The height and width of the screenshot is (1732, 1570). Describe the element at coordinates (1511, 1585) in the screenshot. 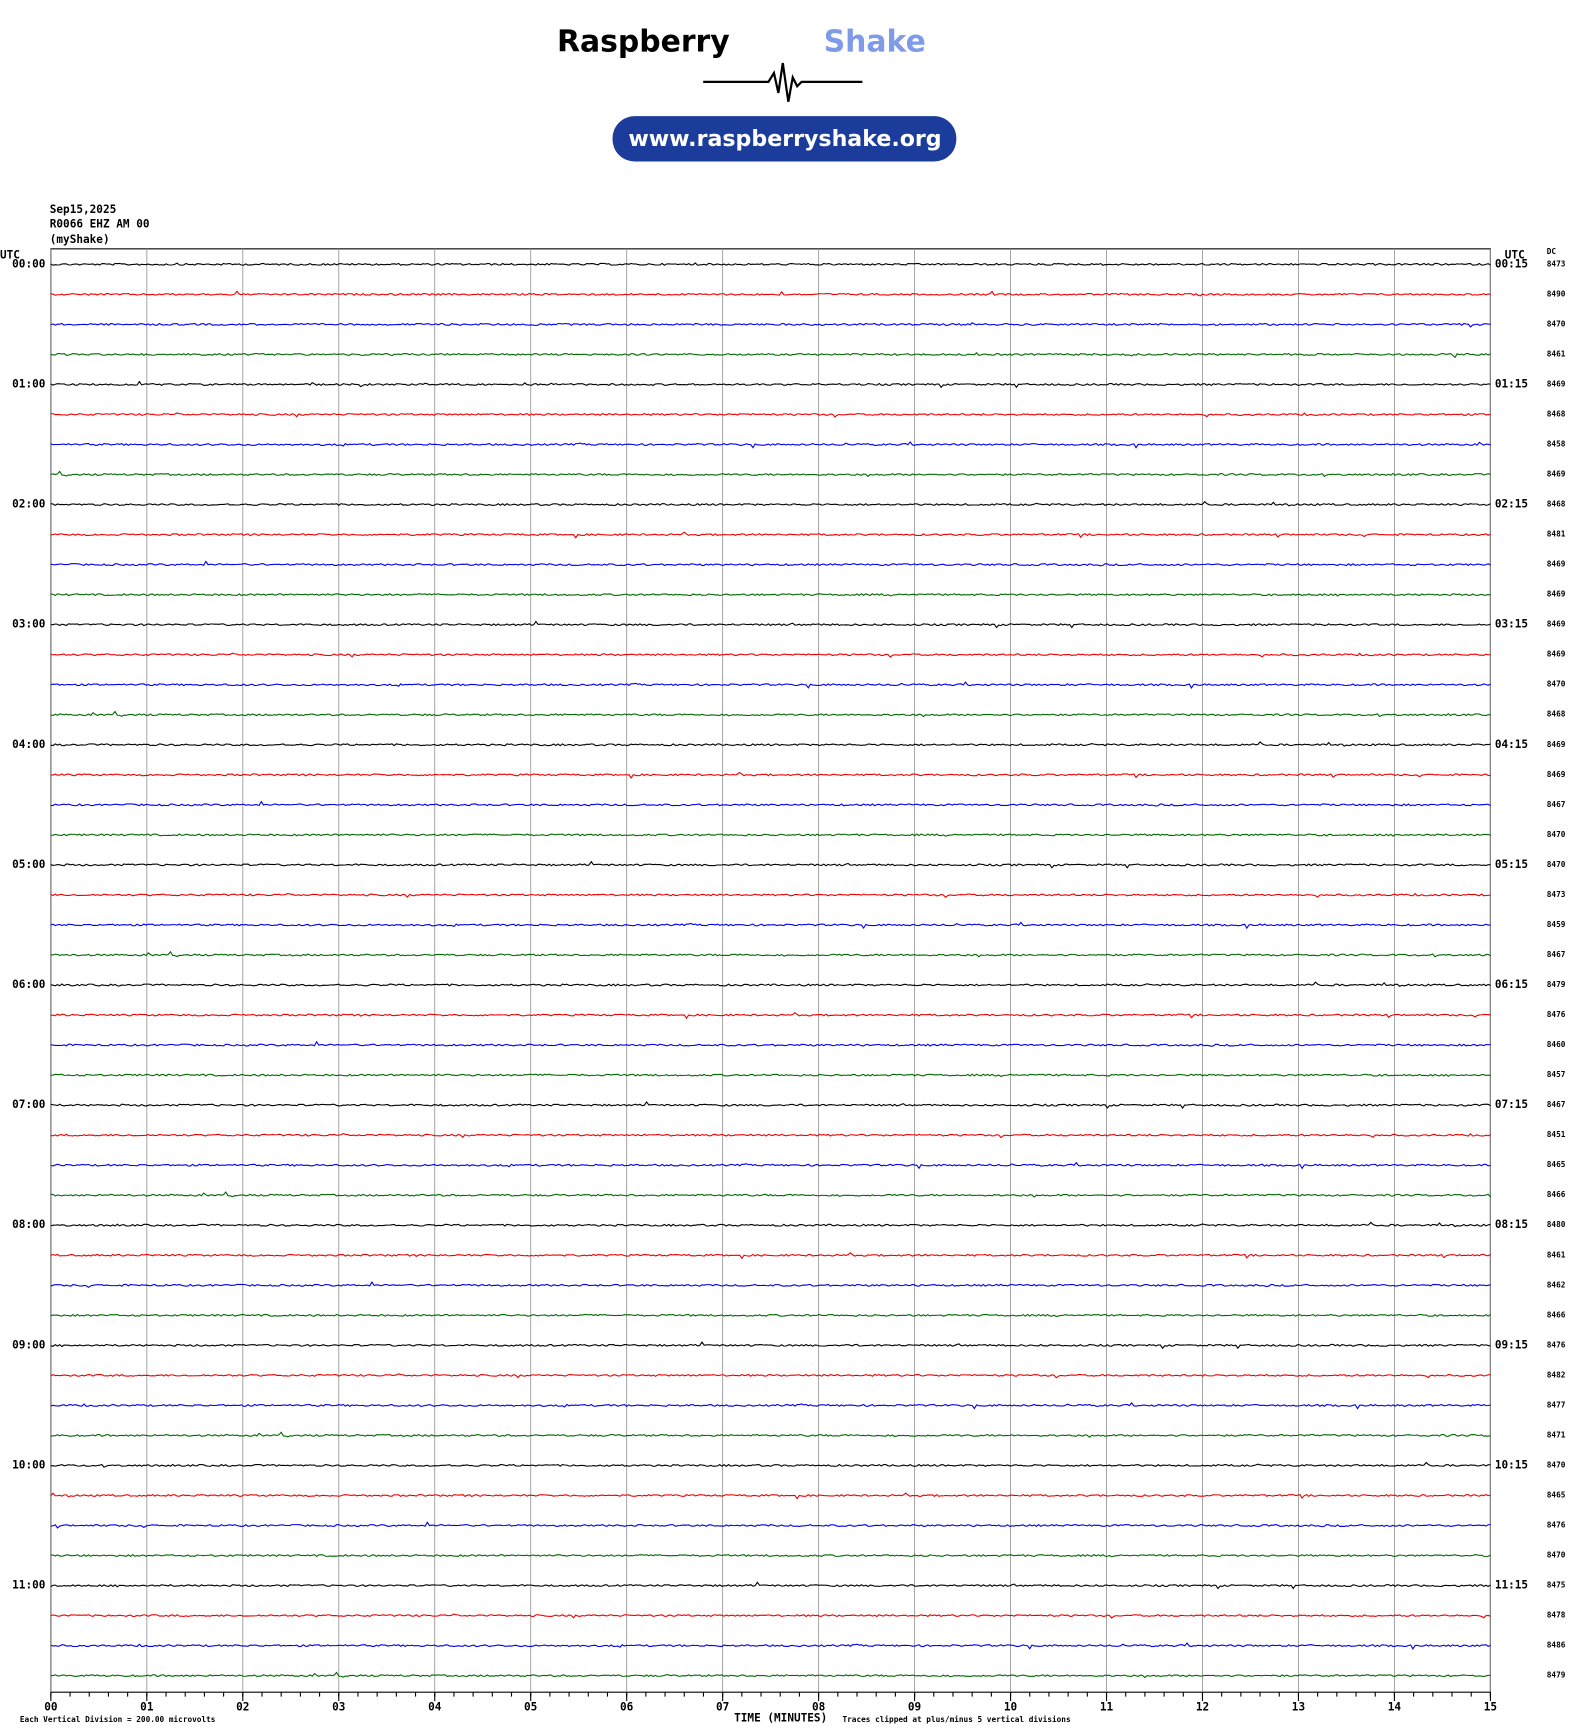

I see `right-time-label: 11:15` at that location.